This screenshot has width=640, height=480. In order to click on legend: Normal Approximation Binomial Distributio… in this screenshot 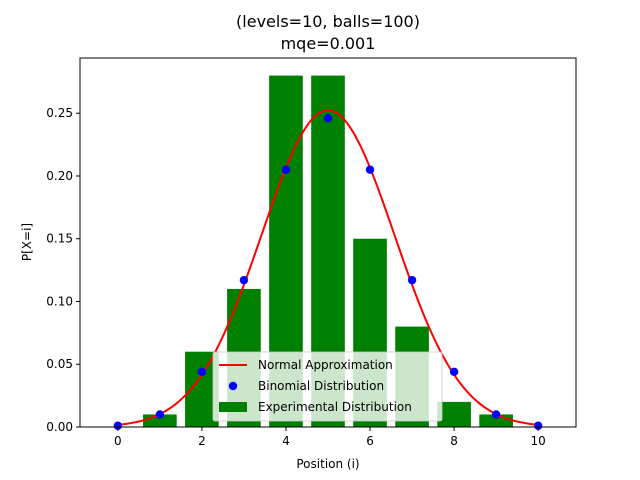, I will do `click(327, 386)`.